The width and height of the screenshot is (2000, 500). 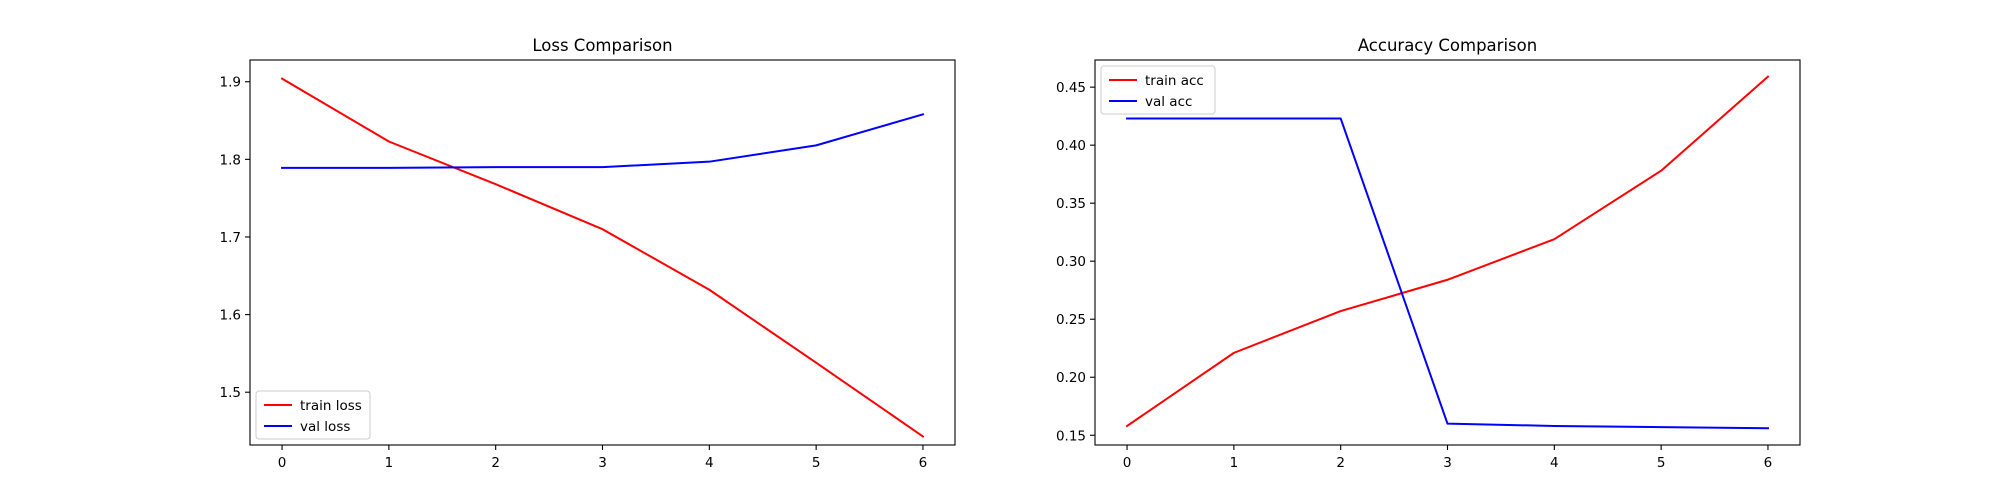 What do you see at coordinates (1071, 146) in the screenshot?
I see `y-tick-label: 0.40` at bounding box center [1071, 146].